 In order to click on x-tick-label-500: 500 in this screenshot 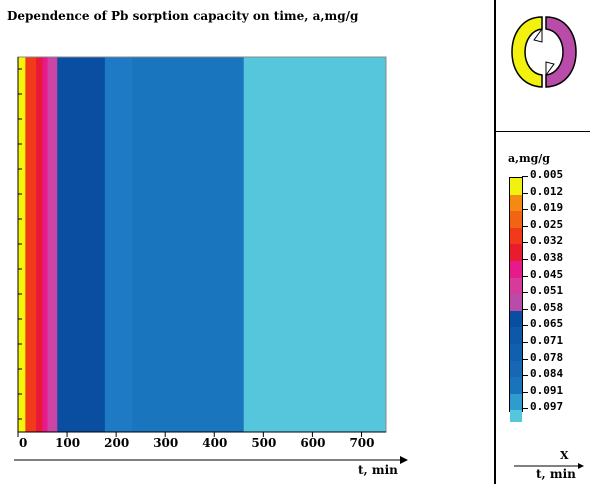, I will do `click(263, 443)`.